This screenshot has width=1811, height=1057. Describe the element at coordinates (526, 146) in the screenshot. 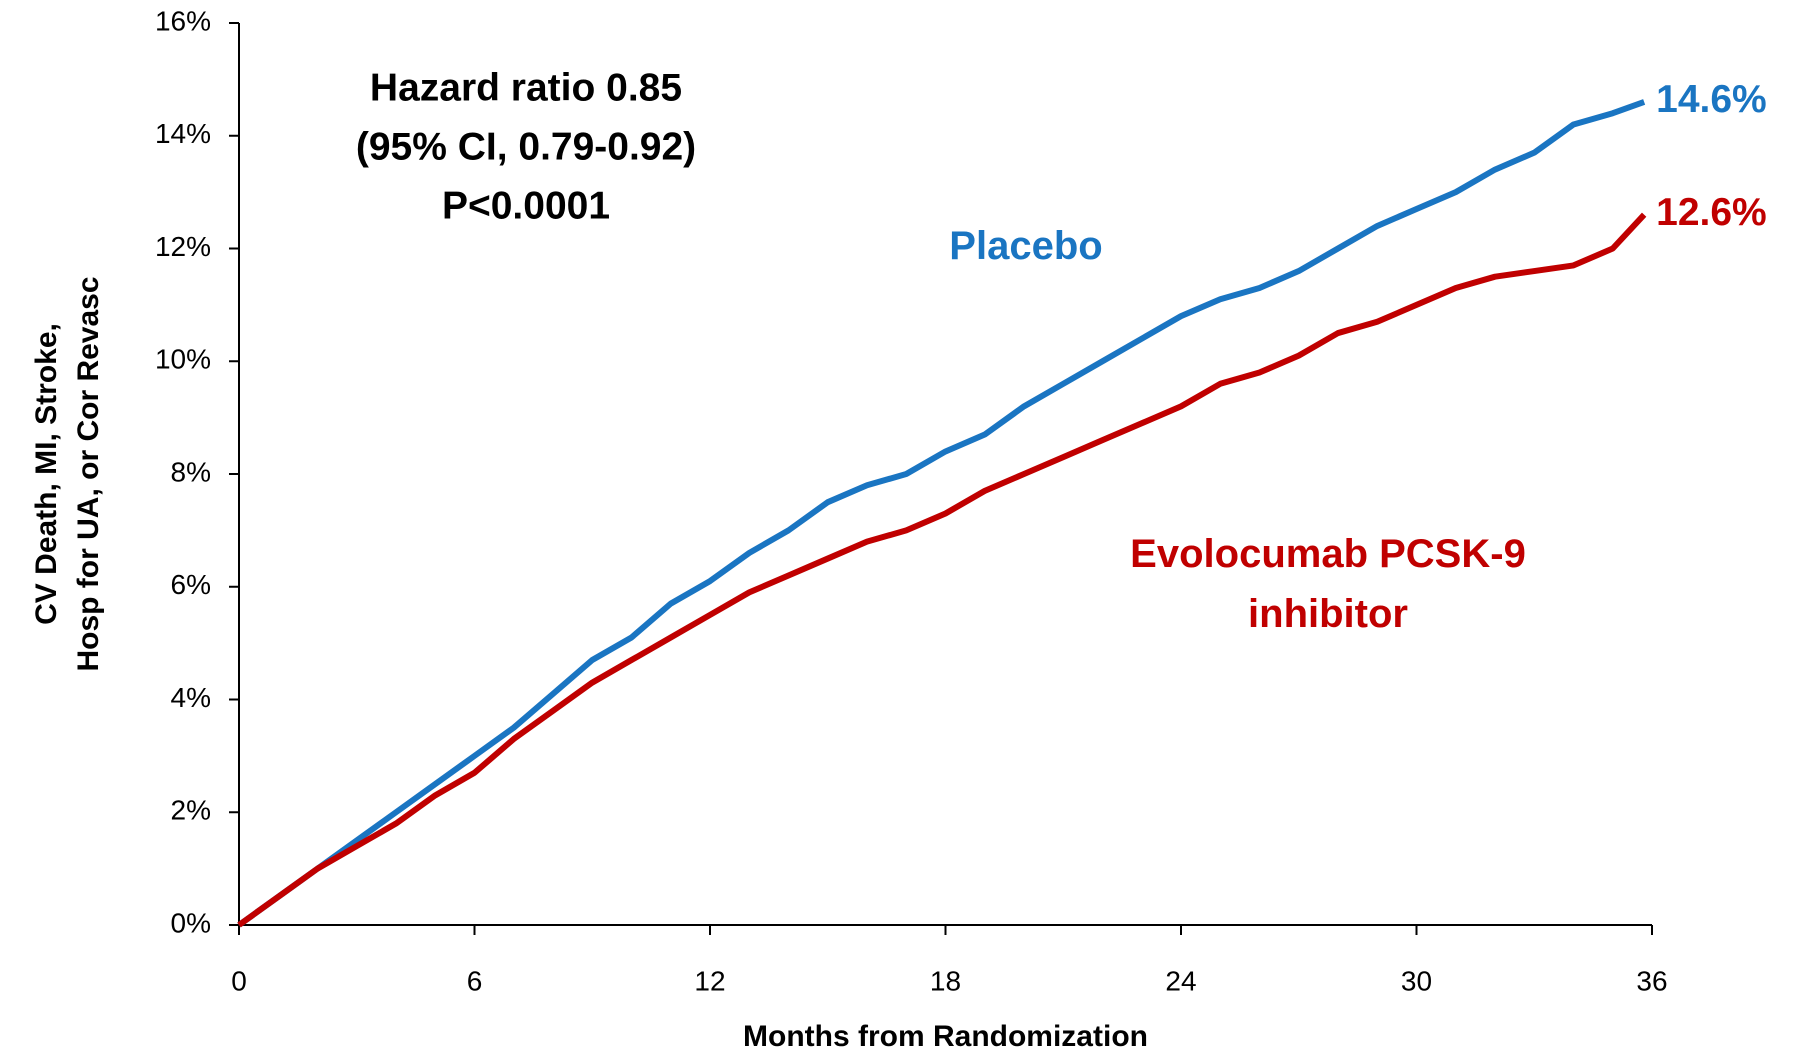

I see `annotation: (95% CI, 0.79-0.92)` at that location.